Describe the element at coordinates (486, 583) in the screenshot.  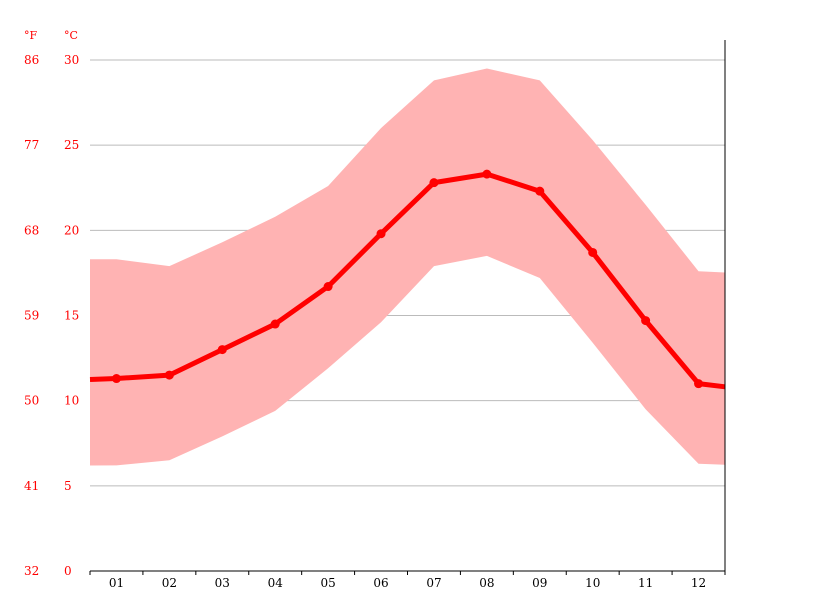
I see `x-tick-label-08: 08` at that location.